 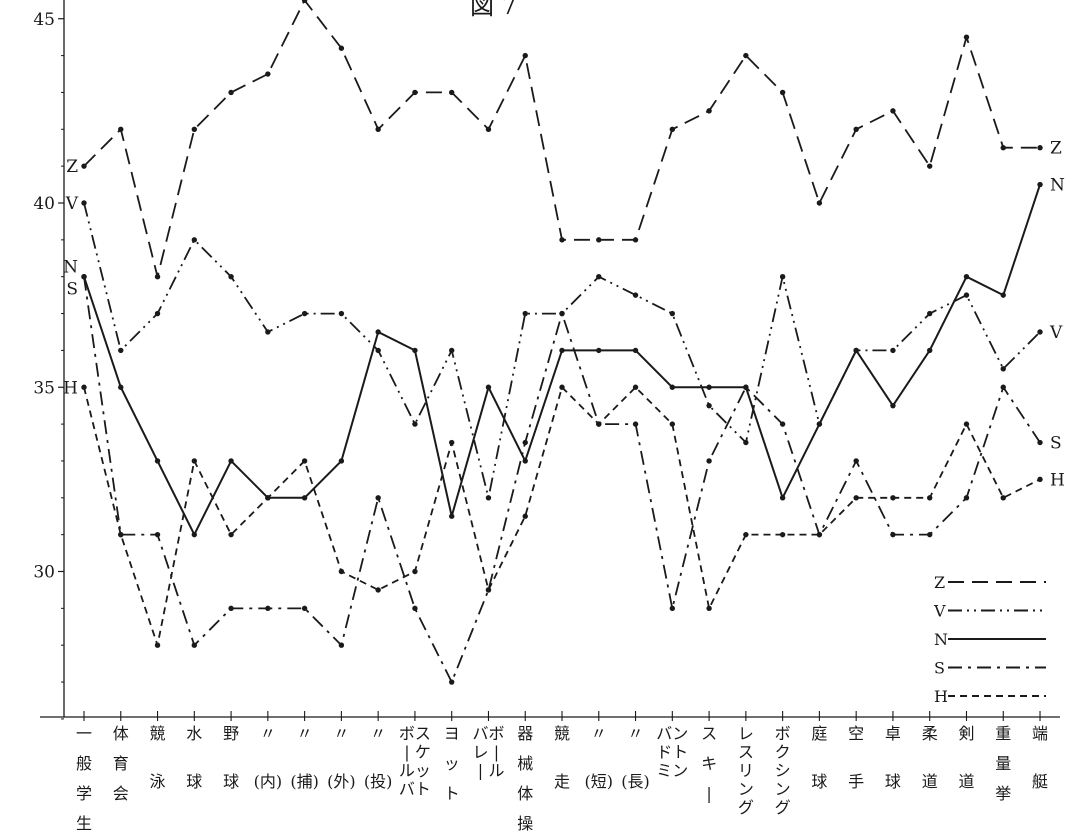 I want to click on category-char: リ, so click(x=746, y=770).